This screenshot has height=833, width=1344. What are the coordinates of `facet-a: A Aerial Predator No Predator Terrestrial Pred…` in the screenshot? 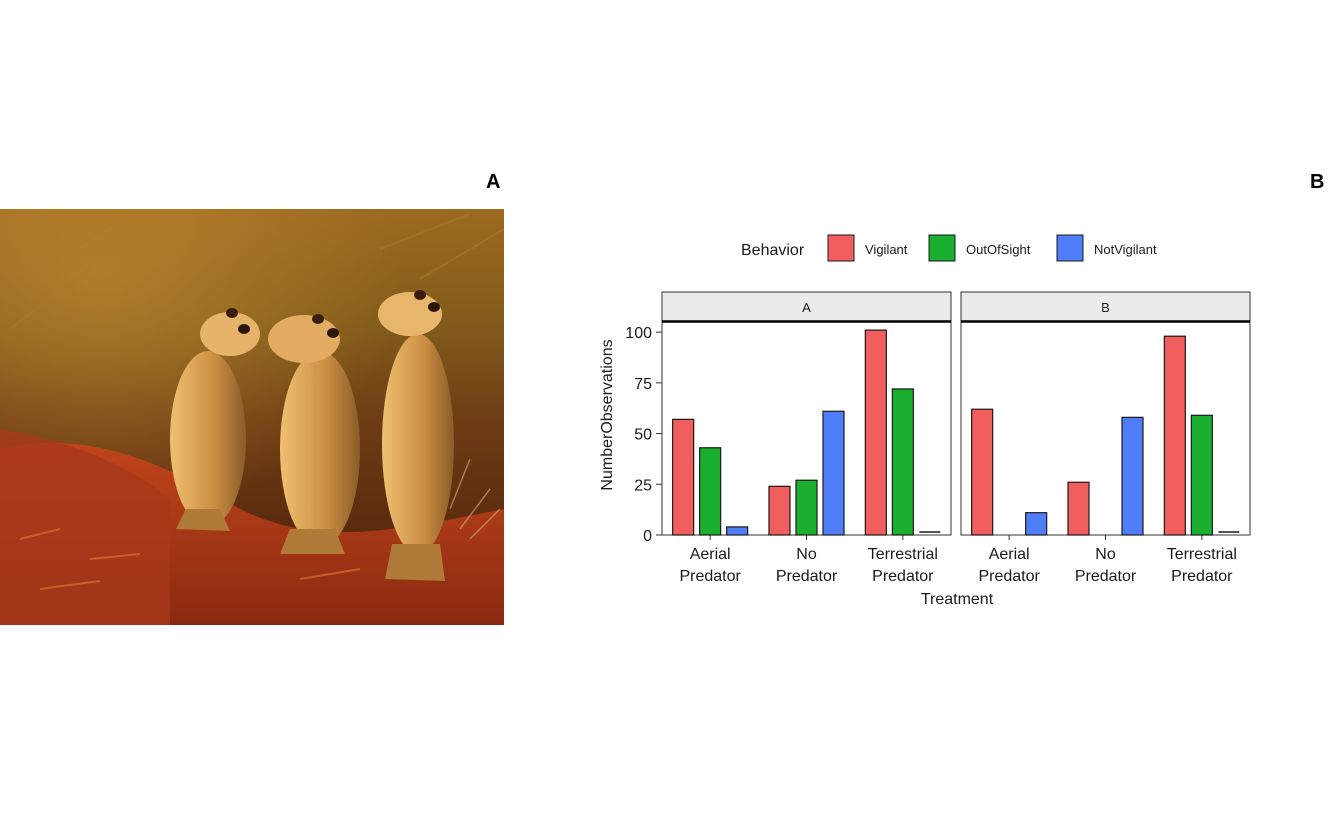 It's located at (806, 438).